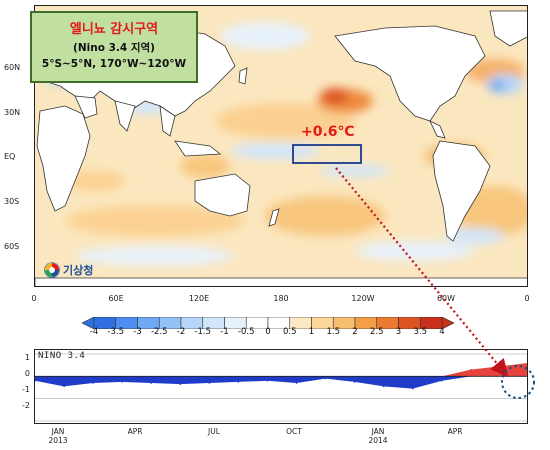 Image resolution: width=550 pixels, height=450 pixels. Describe the element at coordinates (114, 29) in the screenshot. I see `info-box-title: 엘니뇨 감시구역` at that location.